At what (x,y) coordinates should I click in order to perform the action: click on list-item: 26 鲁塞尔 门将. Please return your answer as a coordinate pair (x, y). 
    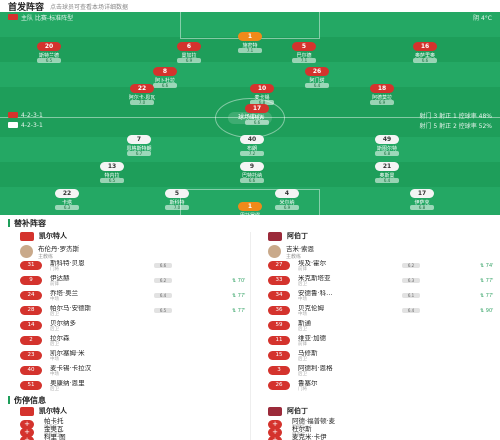
    Looking at the image, I should click on (333, 385).